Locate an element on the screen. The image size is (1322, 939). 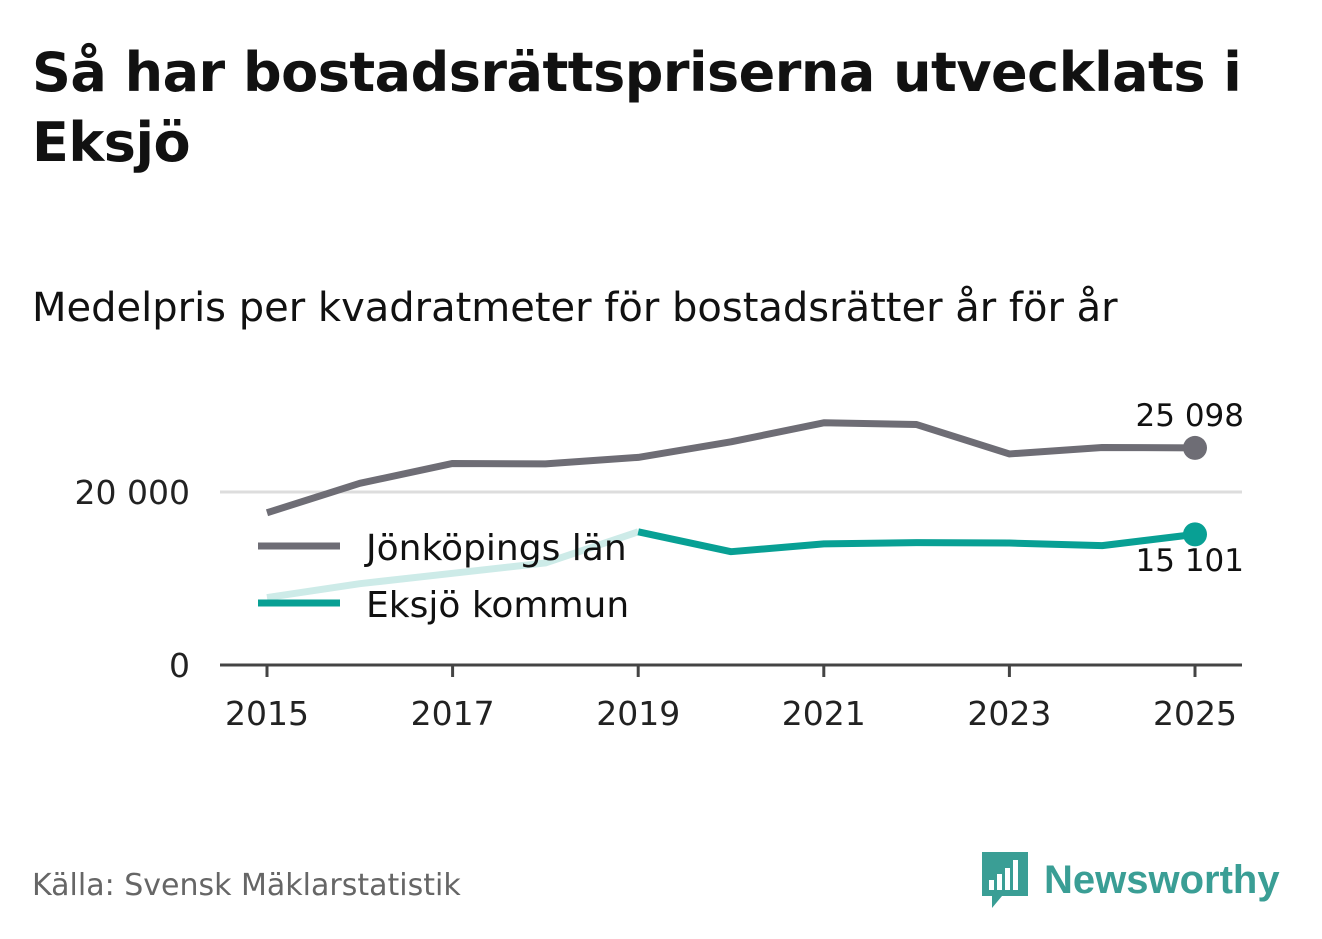
x-tick-label-4: 2023 is located at coordinates (1009, 713).